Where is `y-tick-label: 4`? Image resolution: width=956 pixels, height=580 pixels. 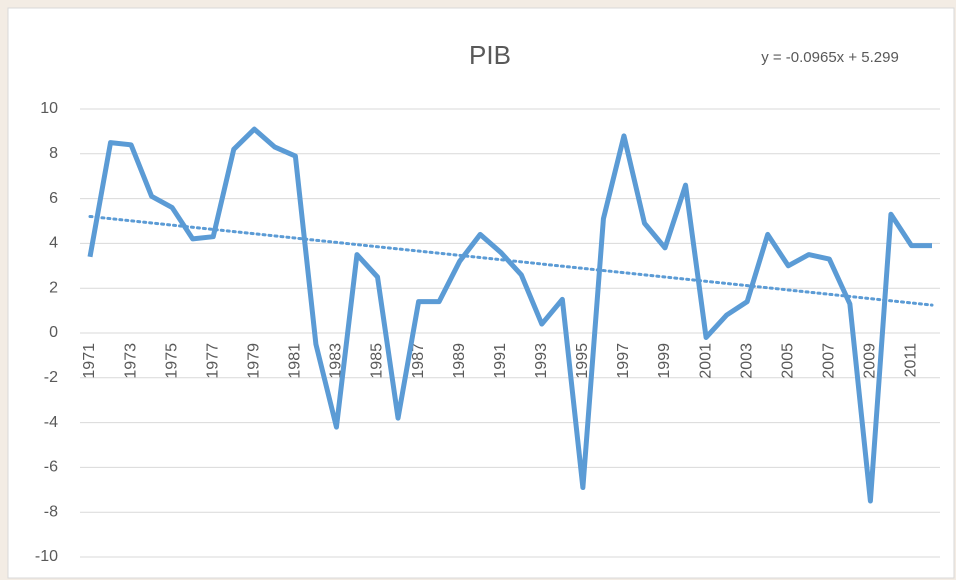
y-tick-label: 4 is located at coordinates (53, 243).